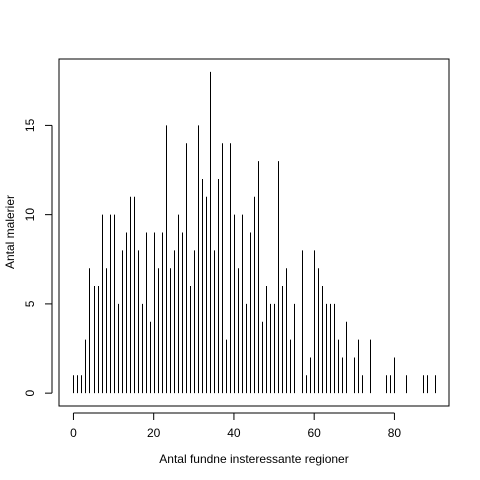  What do you see at coordinates (253, 459) in the screenshot?
I see `x-axis-label: Antal fundne insteressante regioner` at bounding box center [253, 459].